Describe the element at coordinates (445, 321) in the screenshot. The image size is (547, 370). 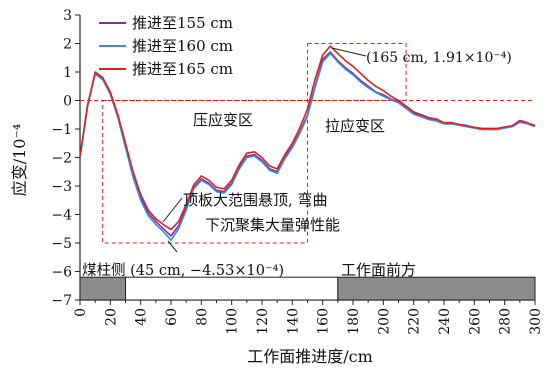
I see `x-tick-label-240: 240` at that location.